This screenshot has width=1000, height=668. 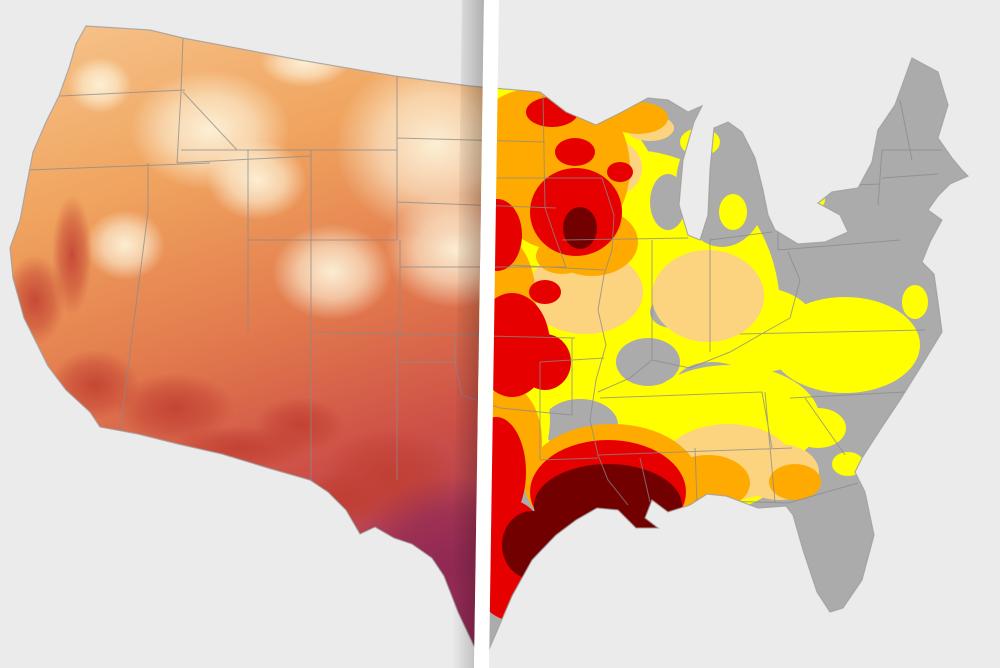 I want to click on divider-shadow, so click(x=468, y=334).